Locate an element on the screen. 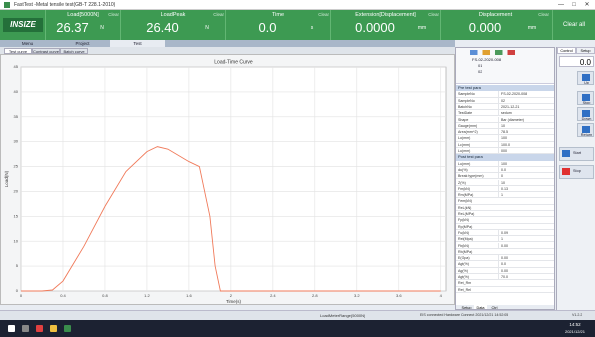 This screenshot has height=337, width=595. status-text: LoadMeterRange(5000N) is located at coordinates (343, 315).